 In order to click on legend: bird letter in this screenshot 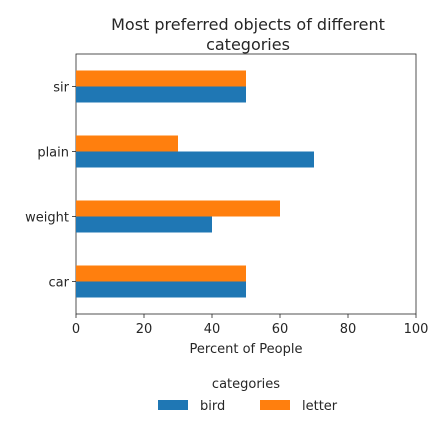, I will do `click(248, 406)`.